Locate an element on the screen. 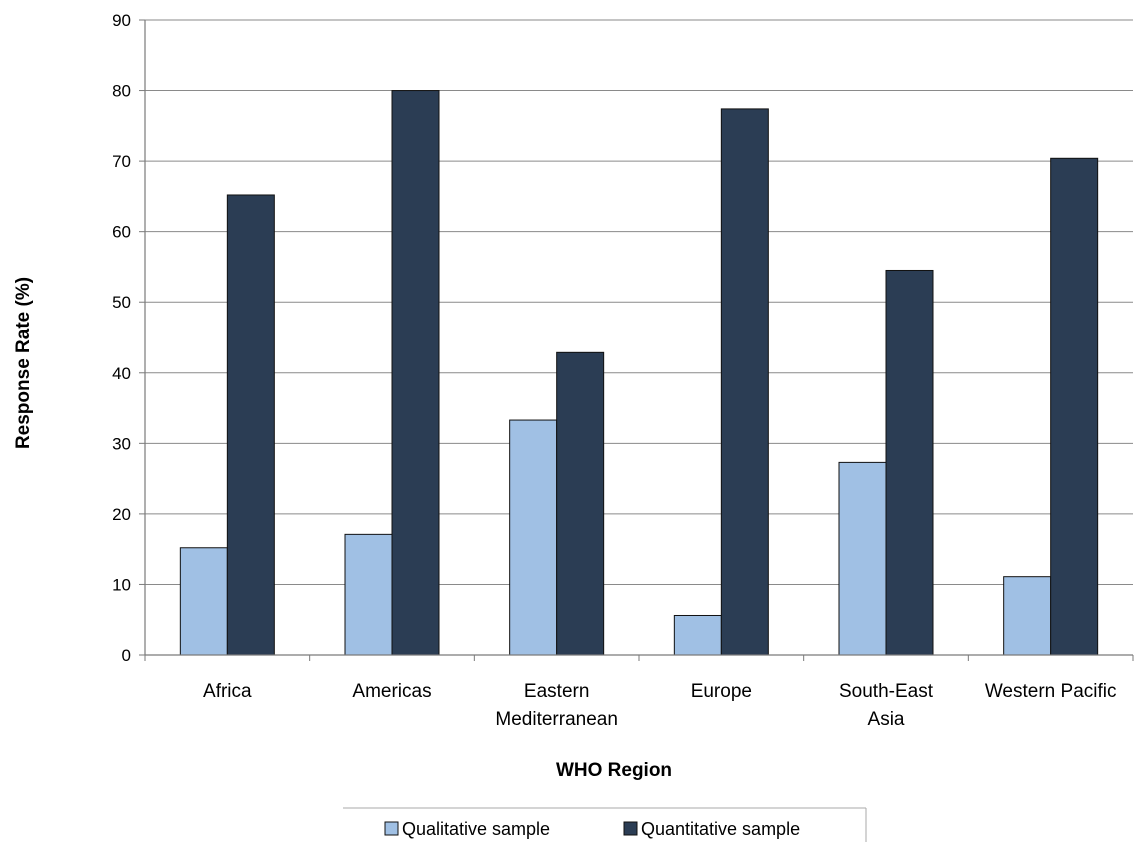 This screenshot has width=1136, height=842. x-category-label: Mediterranean is located at coordinates (556, 719).